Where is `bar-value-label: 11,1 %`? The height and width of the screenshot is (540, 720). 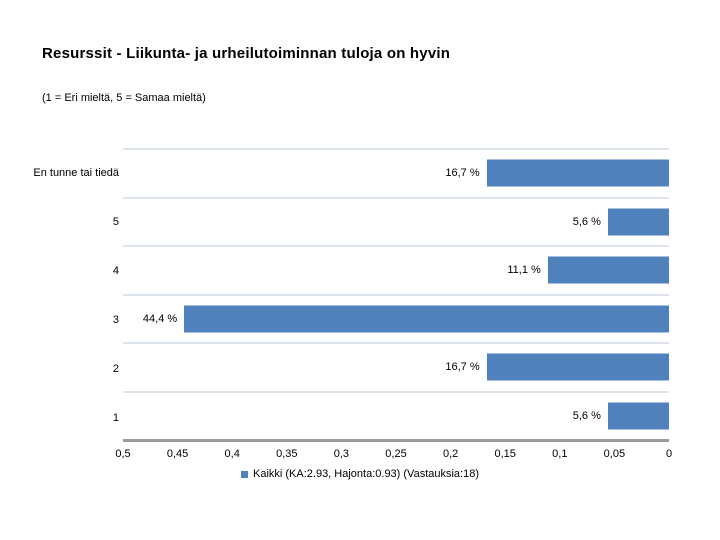
bar-value-label: 11,1 % is located at coordinates (524, 270).